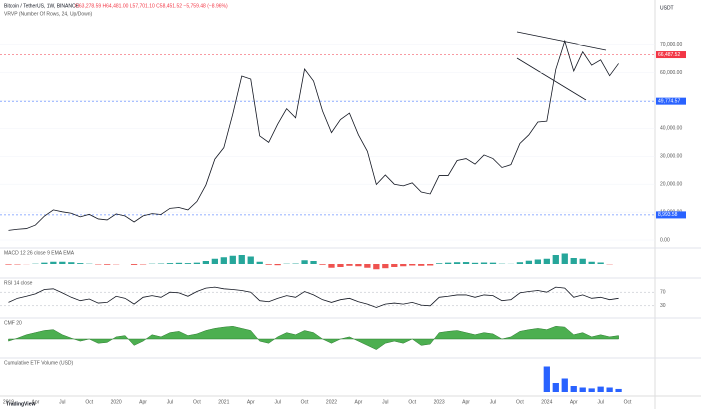 This screenshot has height=409, width=701. Describe the element at coordinates (20, 404) in the screenshot. I see `logo: TradingView` at that location.